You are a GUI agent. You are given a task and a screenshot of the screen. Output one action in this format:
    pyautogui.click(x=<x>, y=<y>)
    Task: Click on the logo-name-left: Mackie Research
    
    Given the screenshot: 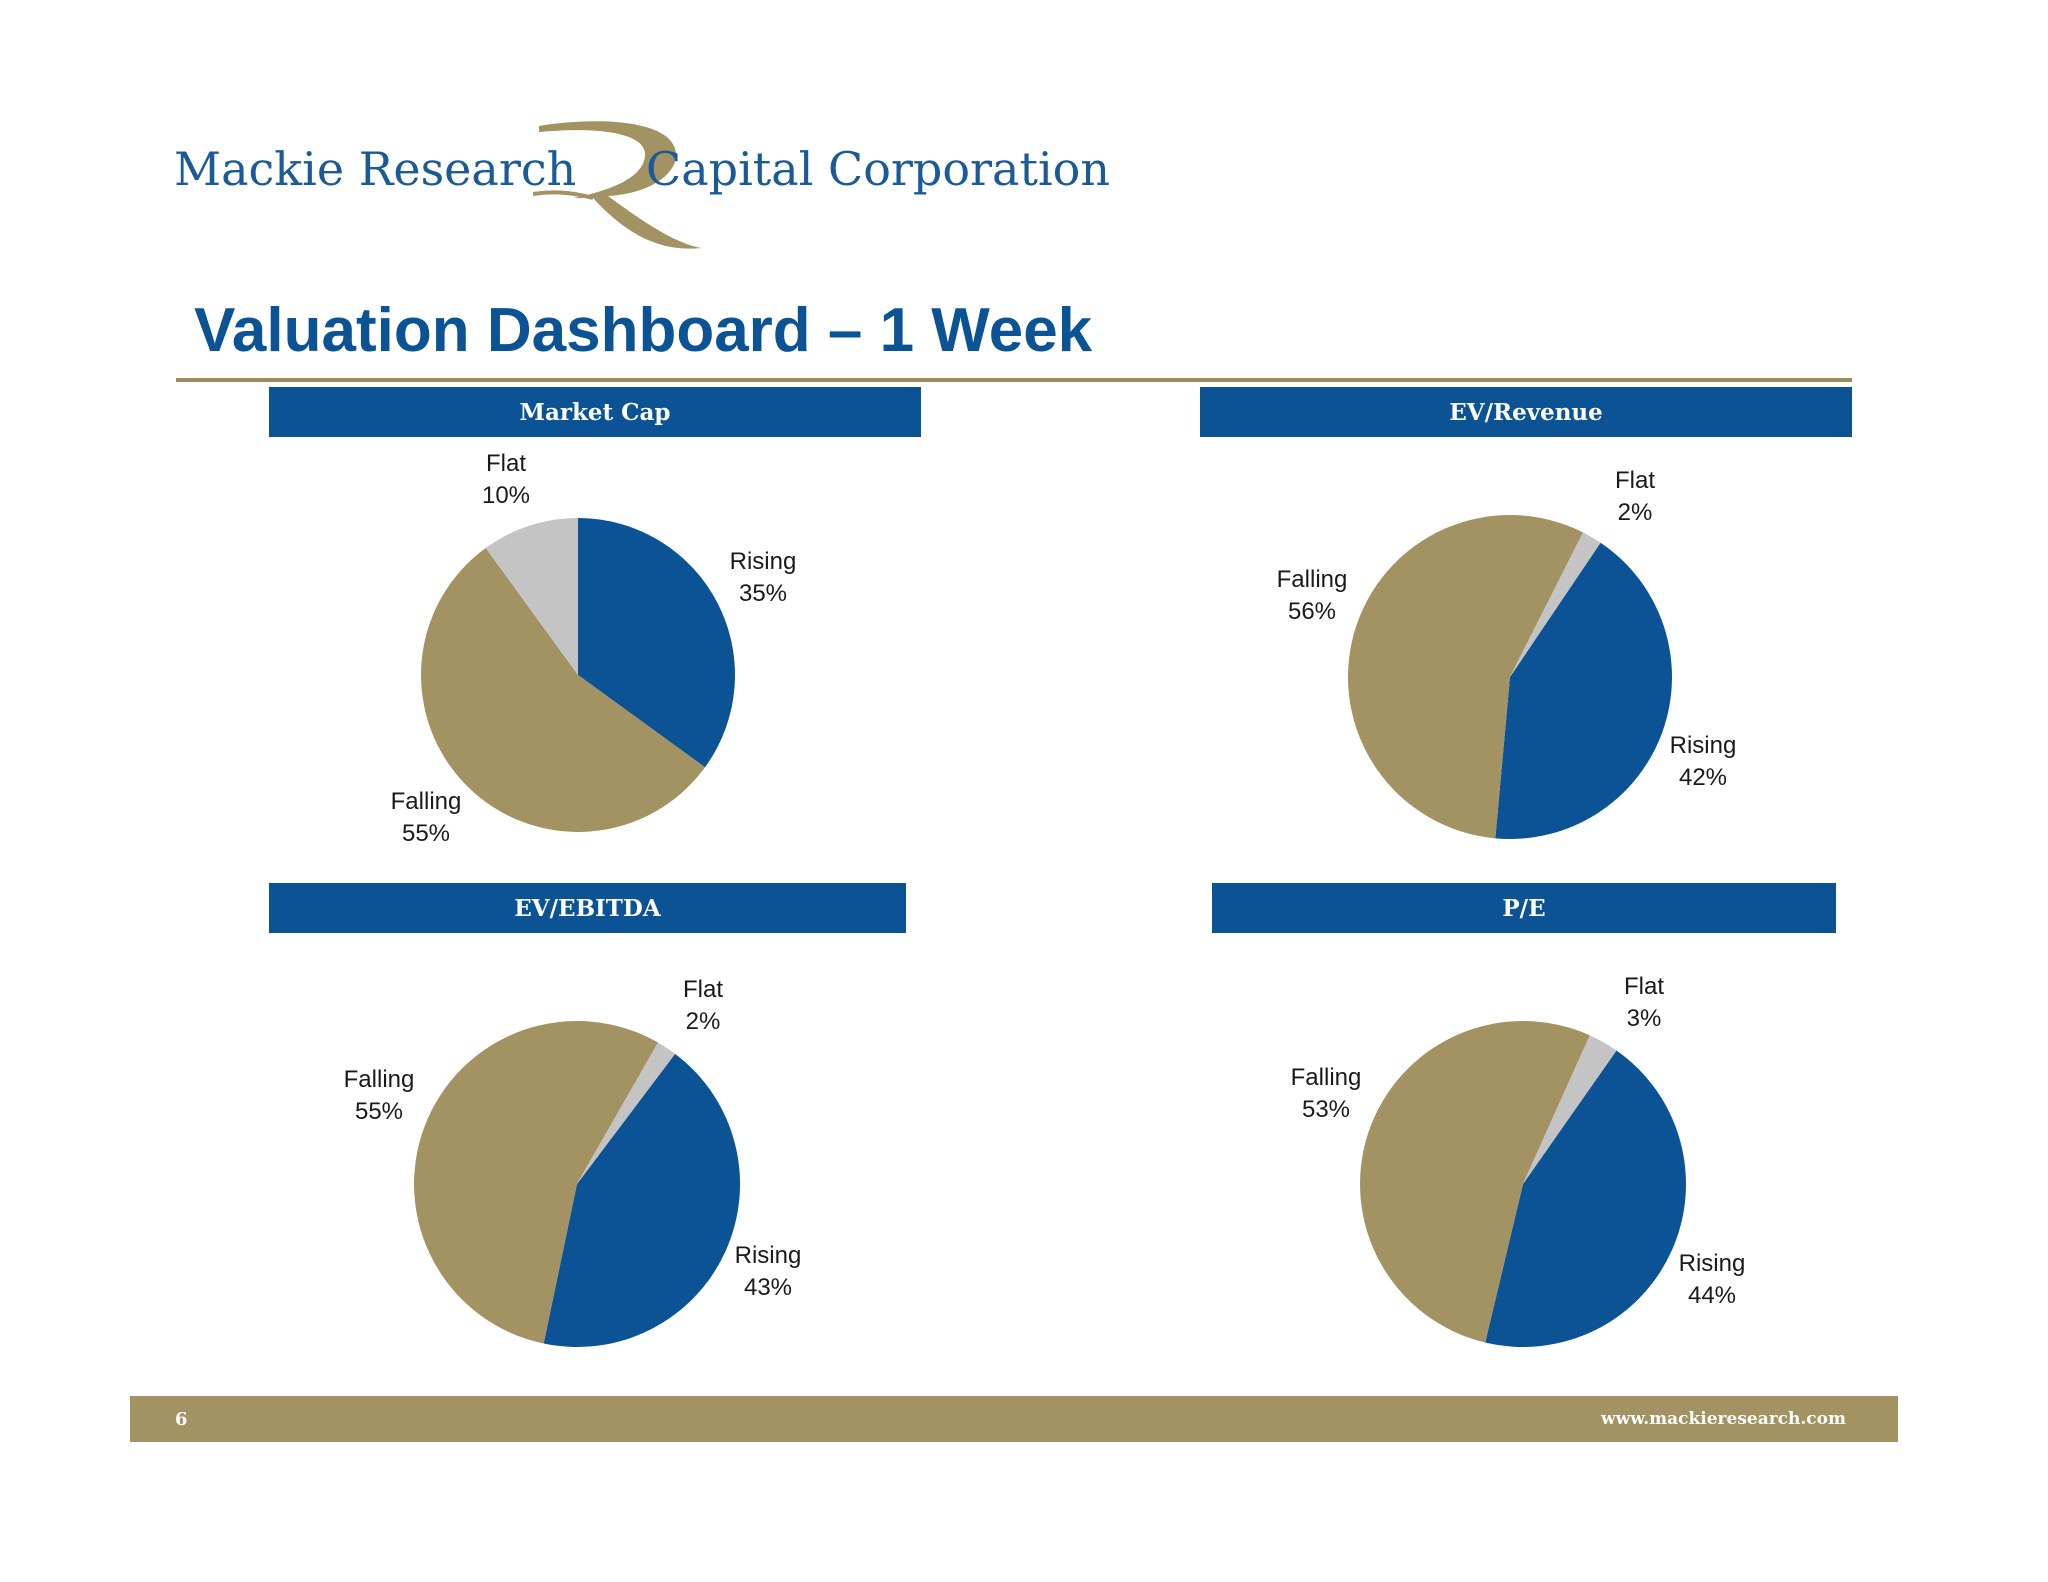 What is the action you would take?
    pyautogui.click(x=375, y=169)
    